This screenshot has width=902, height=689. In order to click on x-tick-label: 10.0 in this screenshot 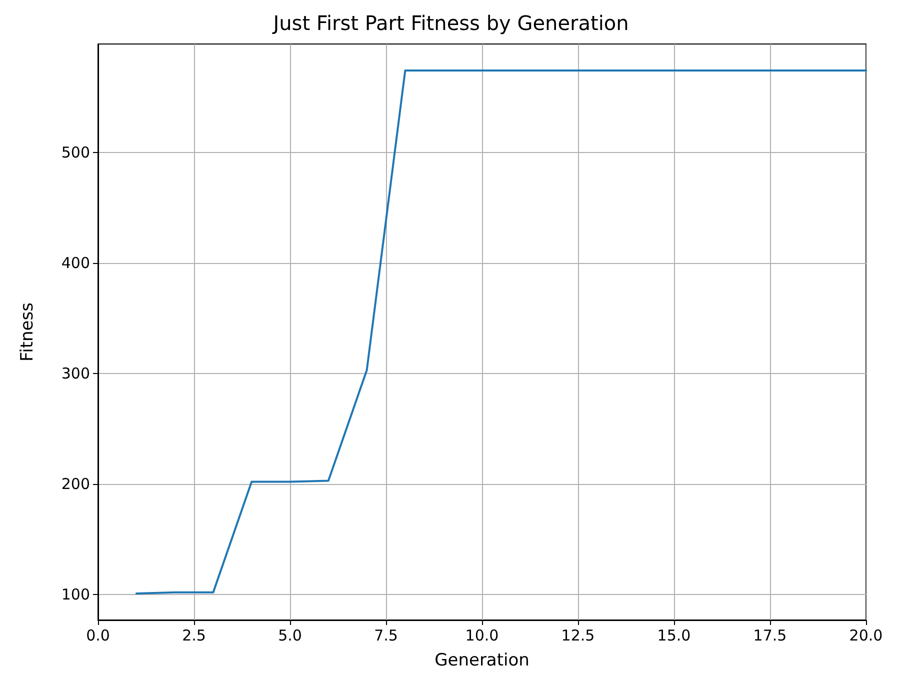, I will do `click(482, 635)`.